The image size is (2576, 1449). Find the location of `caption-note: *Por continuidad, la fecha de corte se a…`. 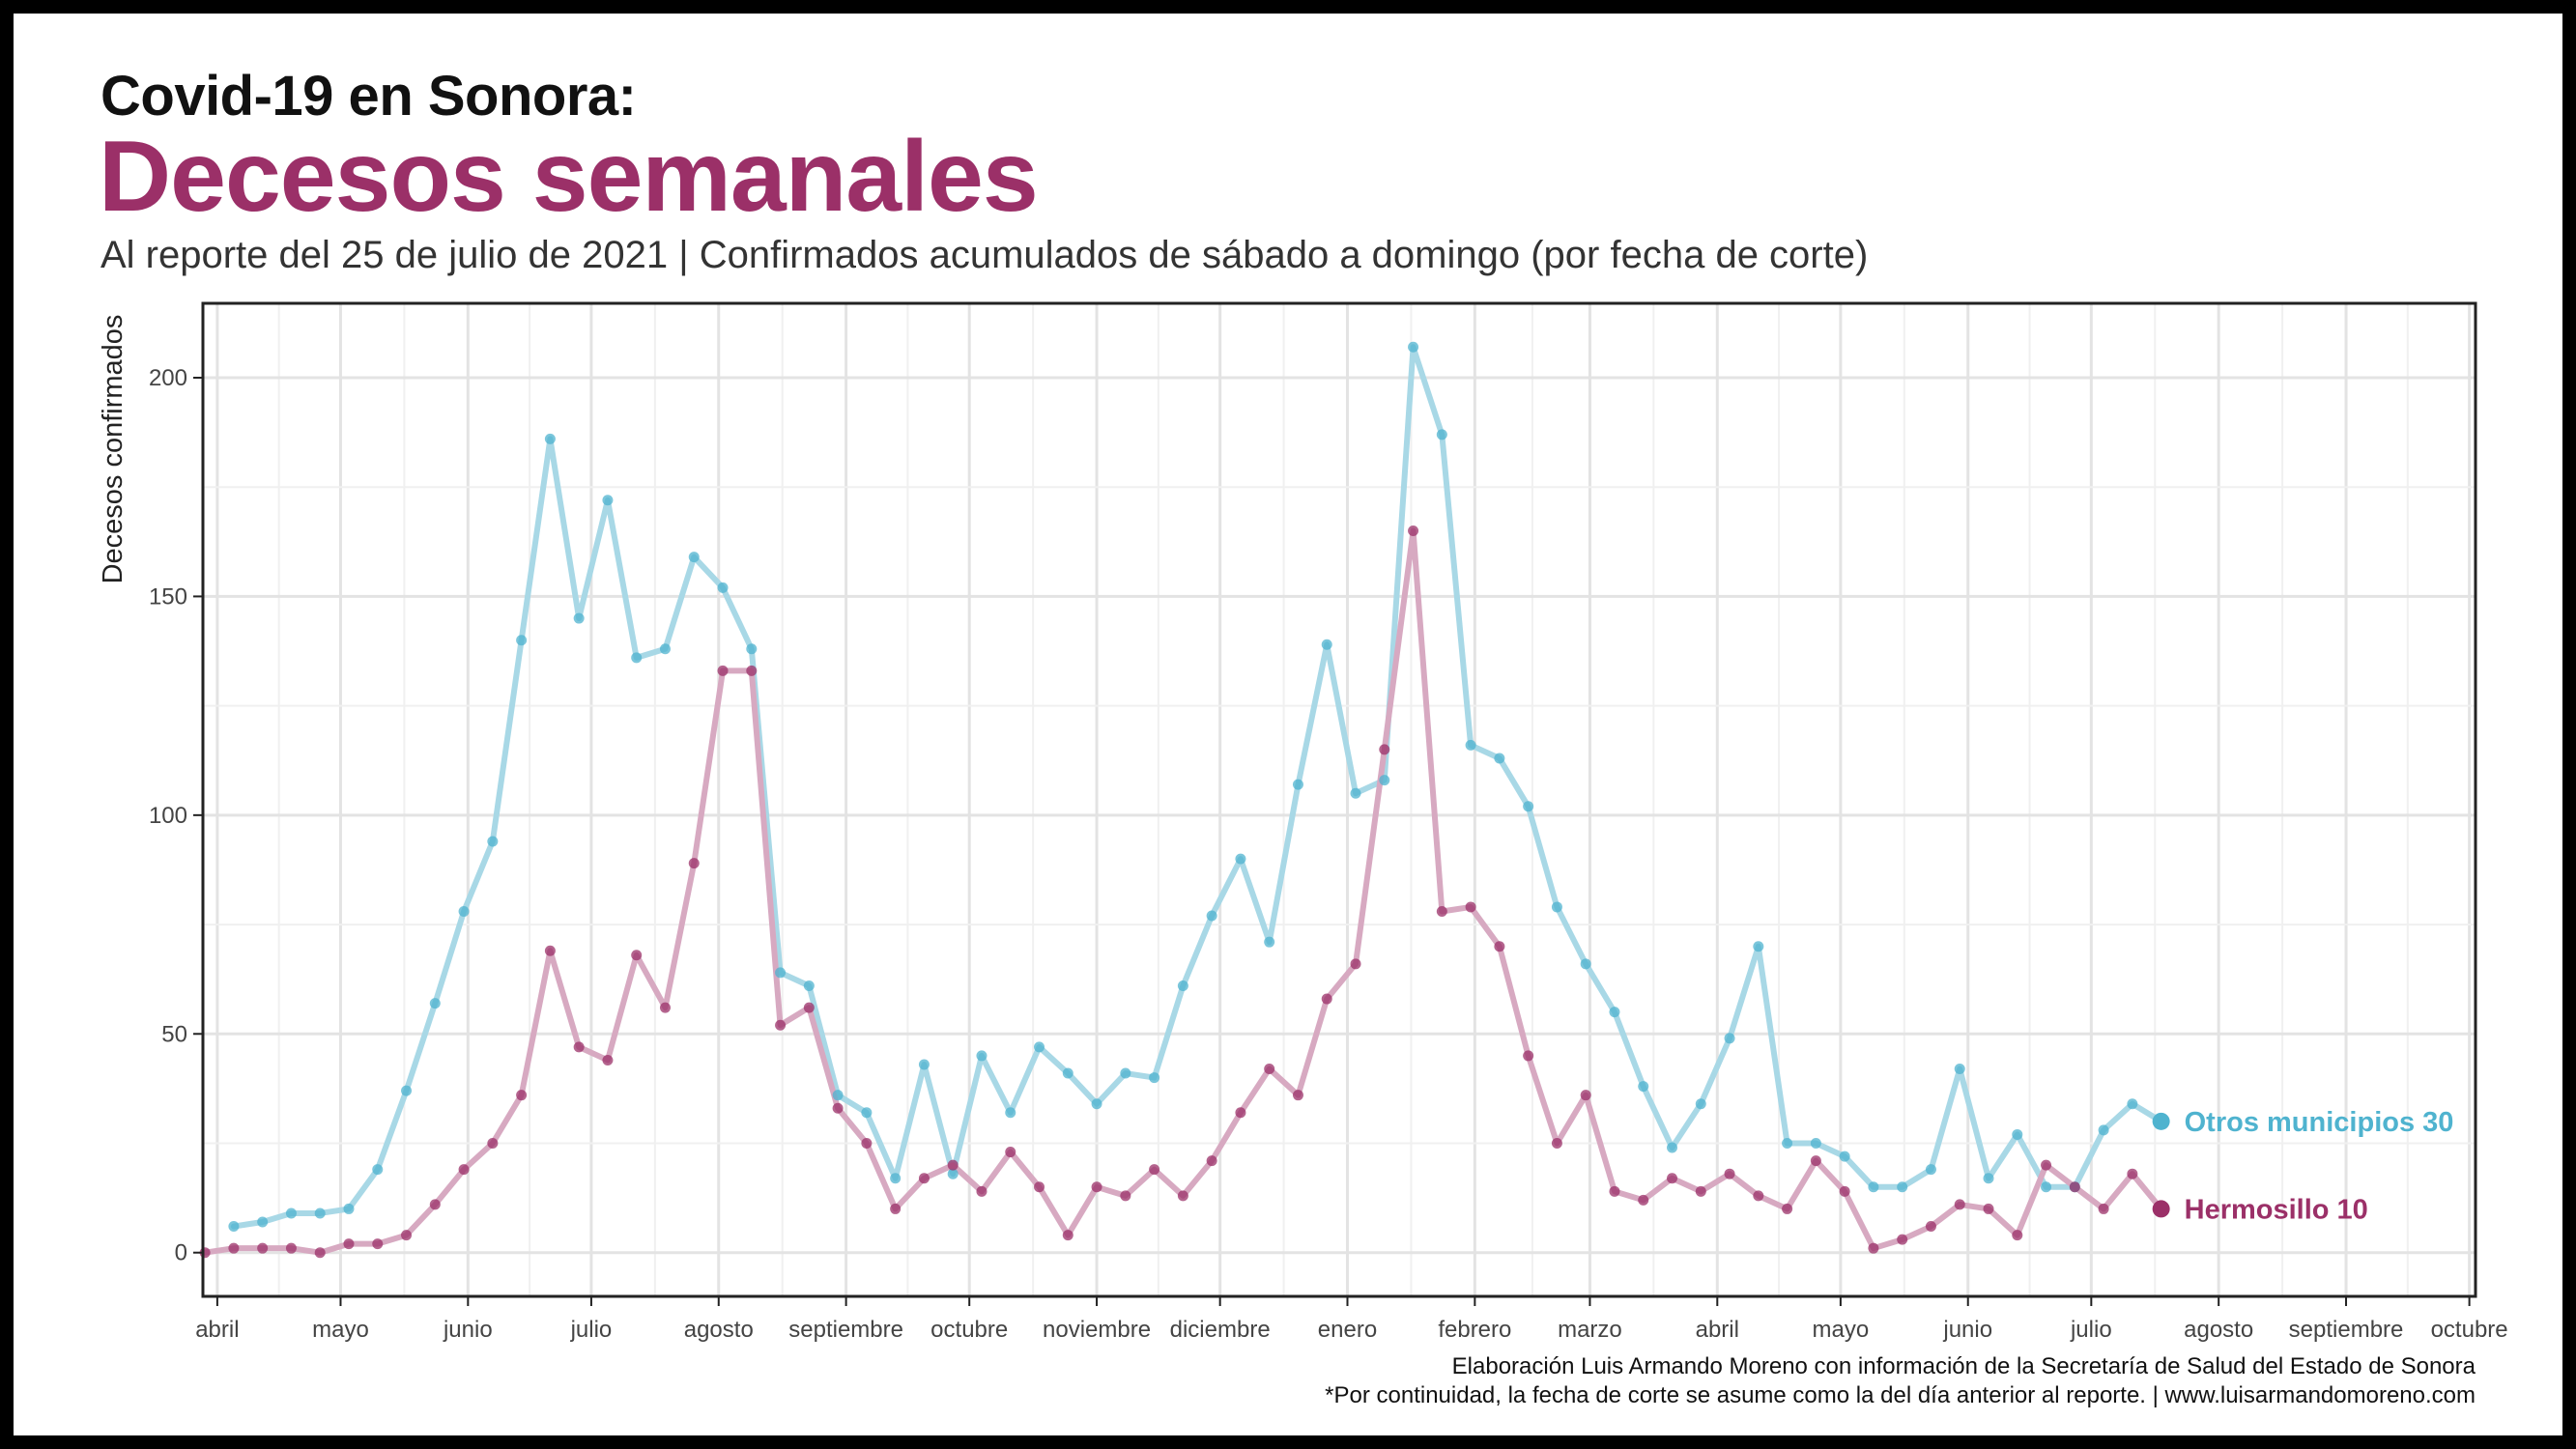

caption-note: *Por continuidad, la fecha de corte se a… is located at coordinates (1901, 1395).